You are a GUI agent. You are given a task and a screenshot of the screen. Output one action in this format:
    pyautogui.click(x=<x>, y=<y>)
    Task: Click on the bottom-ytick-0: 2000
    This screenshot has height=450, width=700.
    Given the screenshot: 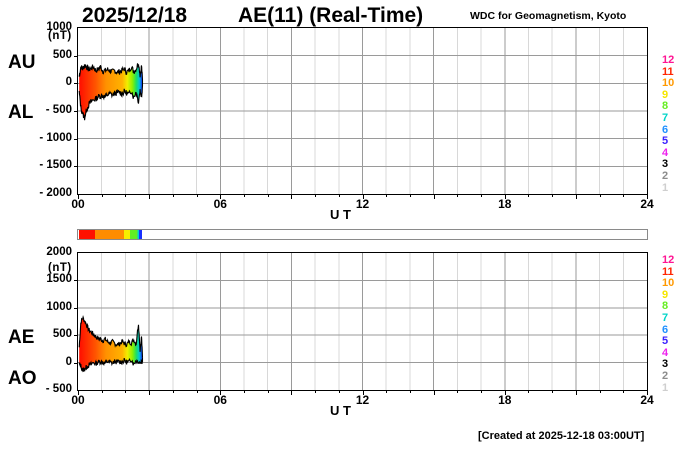 What is the action you would take?
    pyautogui.click(x=59, y=252)
    